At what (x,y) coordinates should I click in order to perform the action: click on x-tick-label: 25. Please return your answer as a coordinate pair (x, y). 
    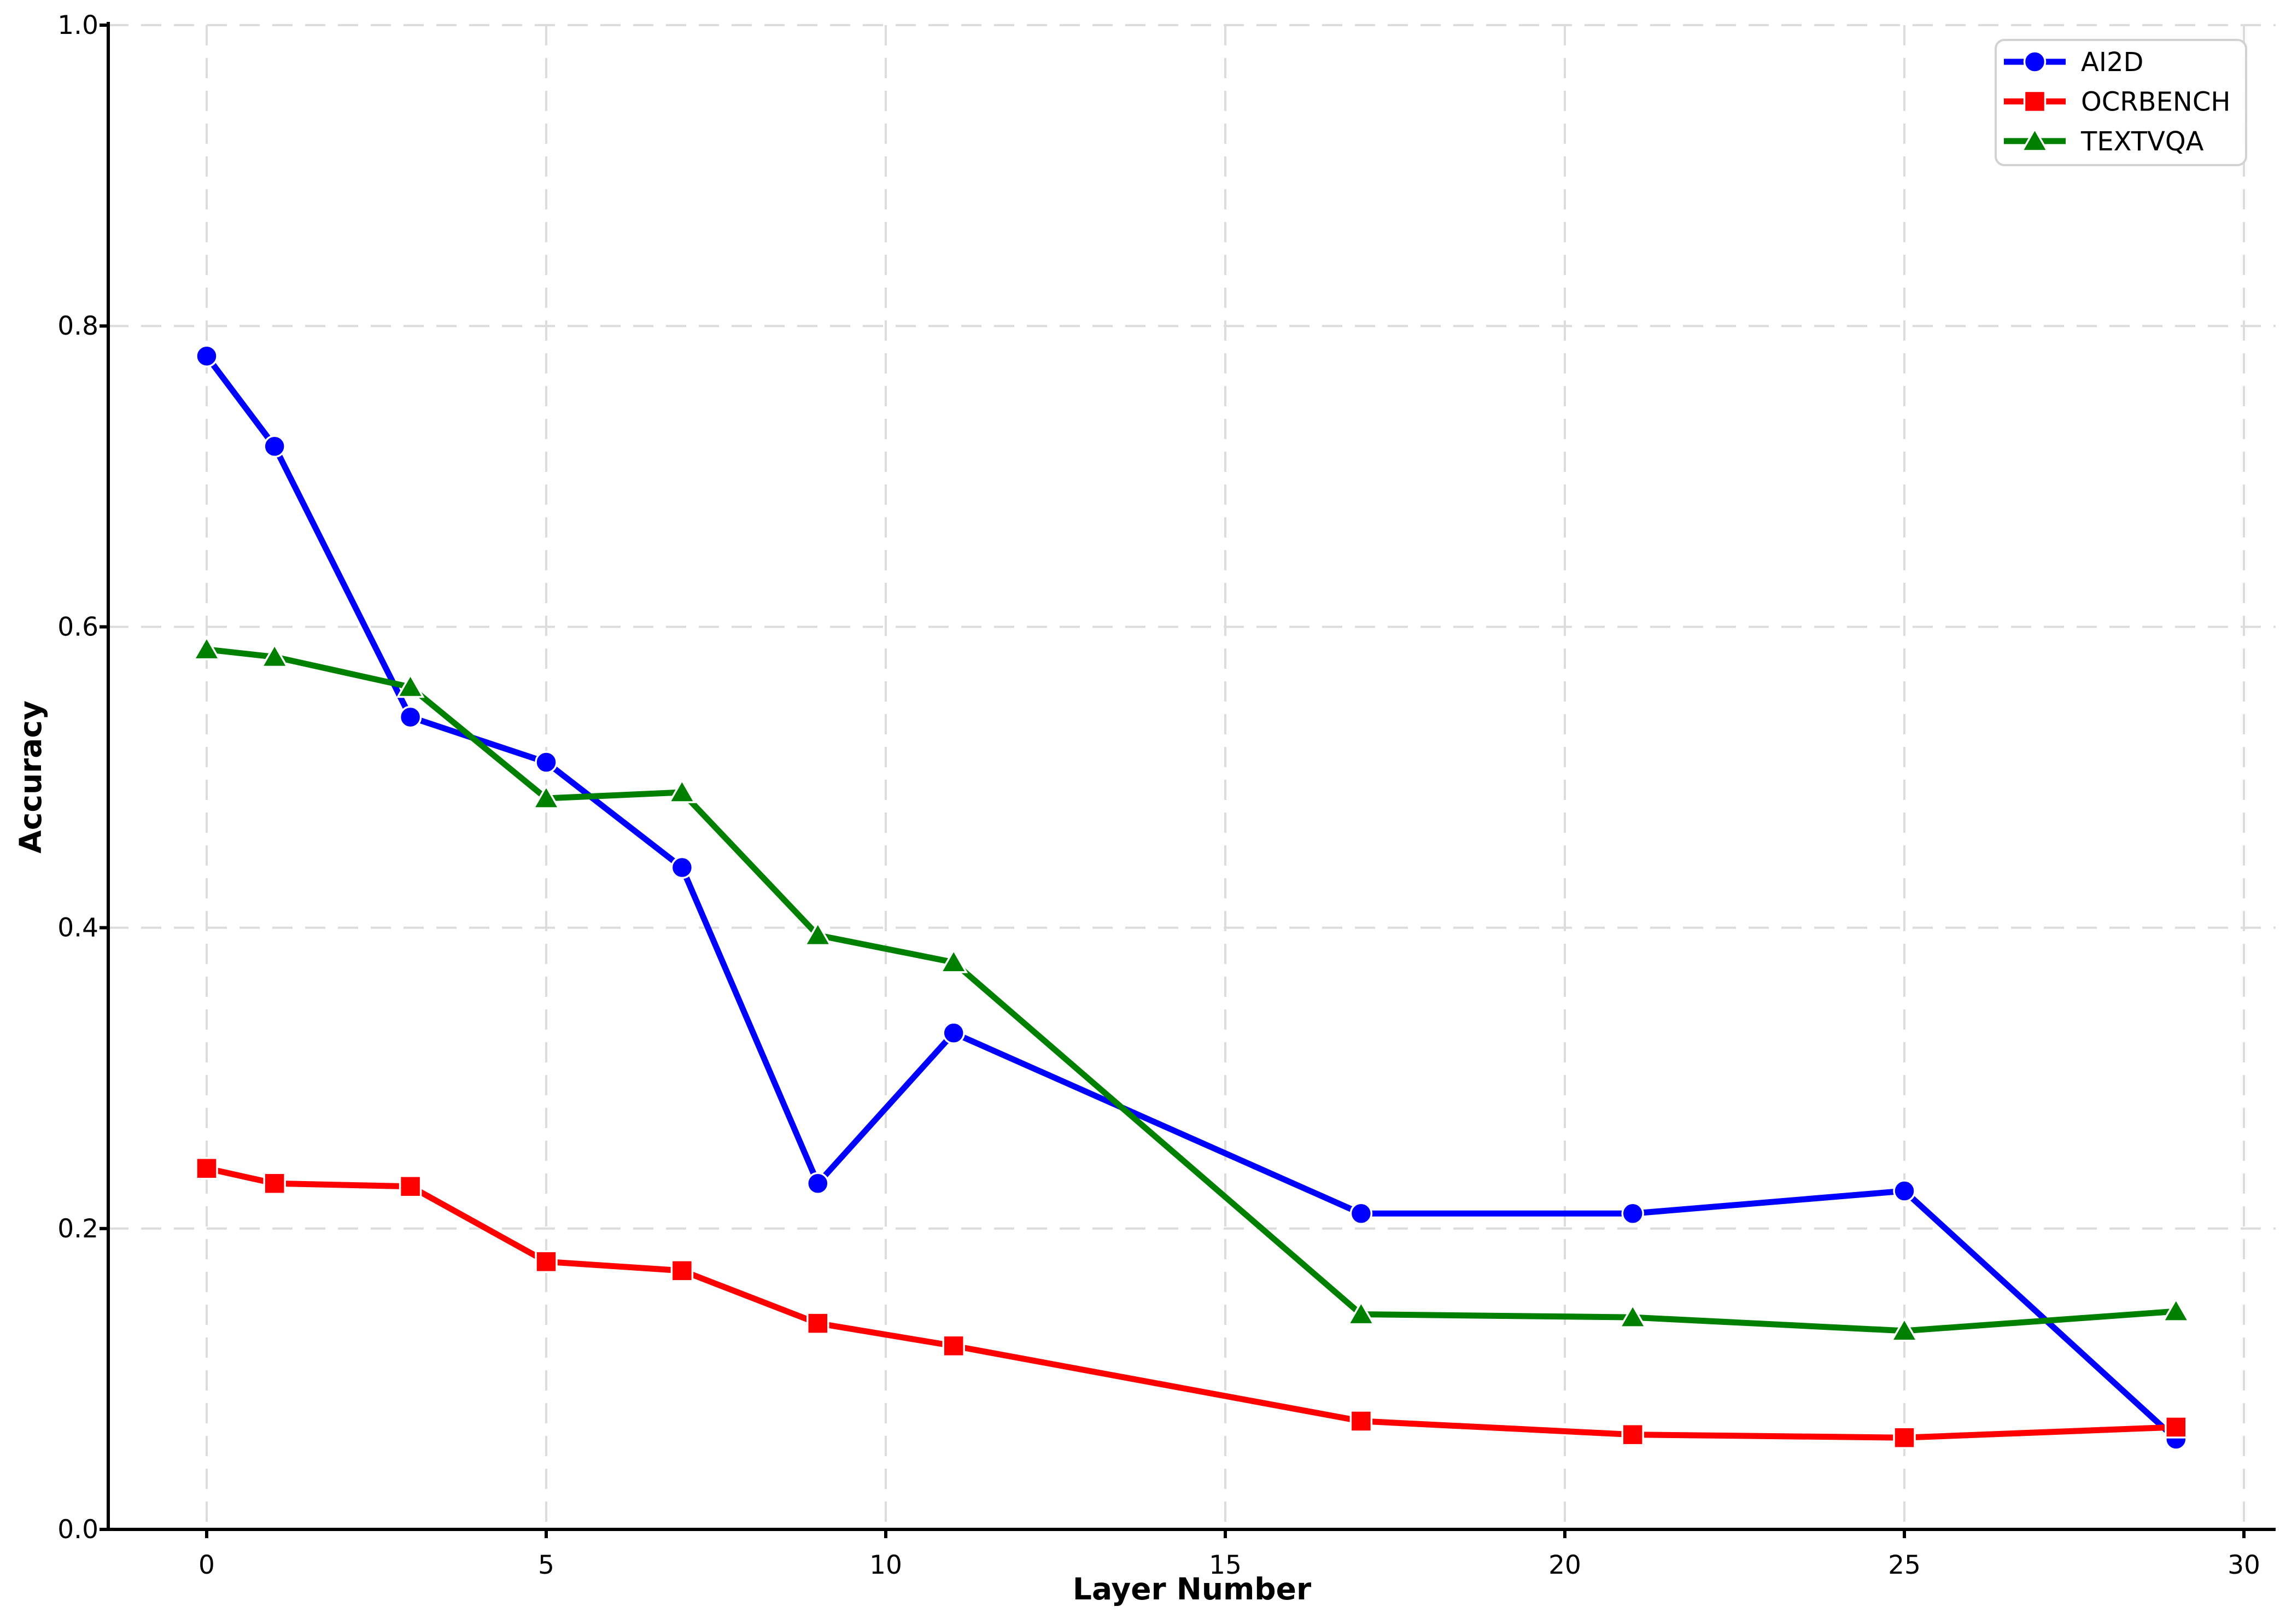
    Looking at the image, I should click on (1904, 1565).